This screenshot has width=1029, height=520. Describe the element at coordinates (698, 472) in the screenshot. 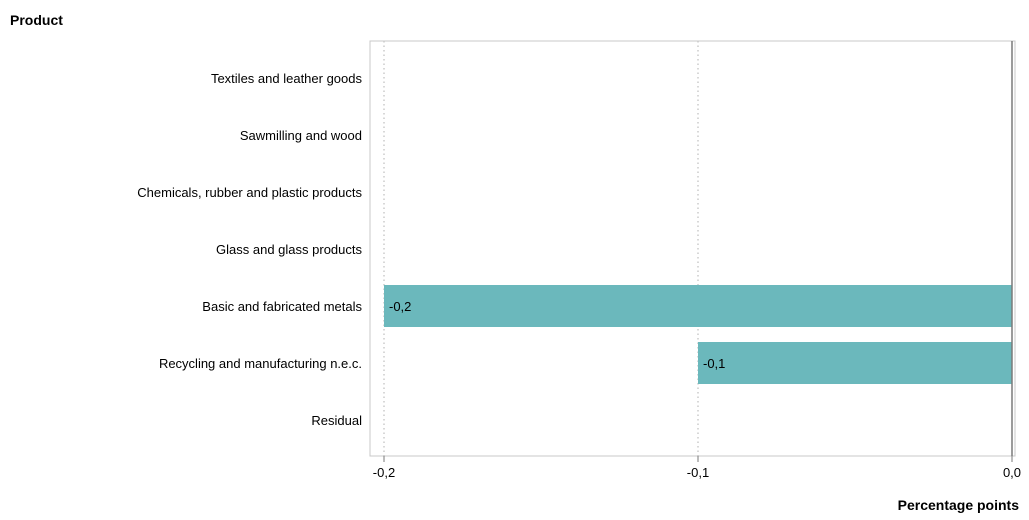

I see `x-tick-label: -0,1` at that location.